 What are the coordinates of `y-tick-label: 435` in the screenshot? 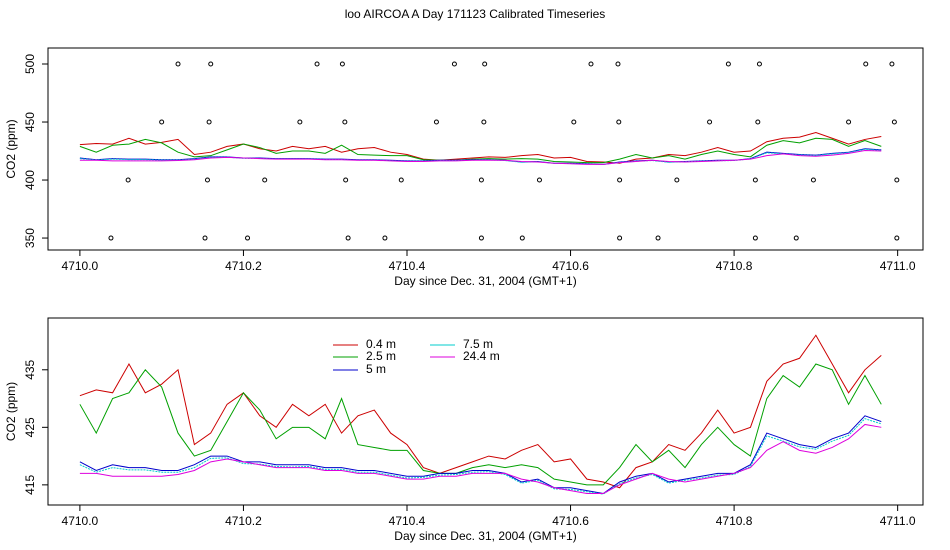 It's located at (30, 369).